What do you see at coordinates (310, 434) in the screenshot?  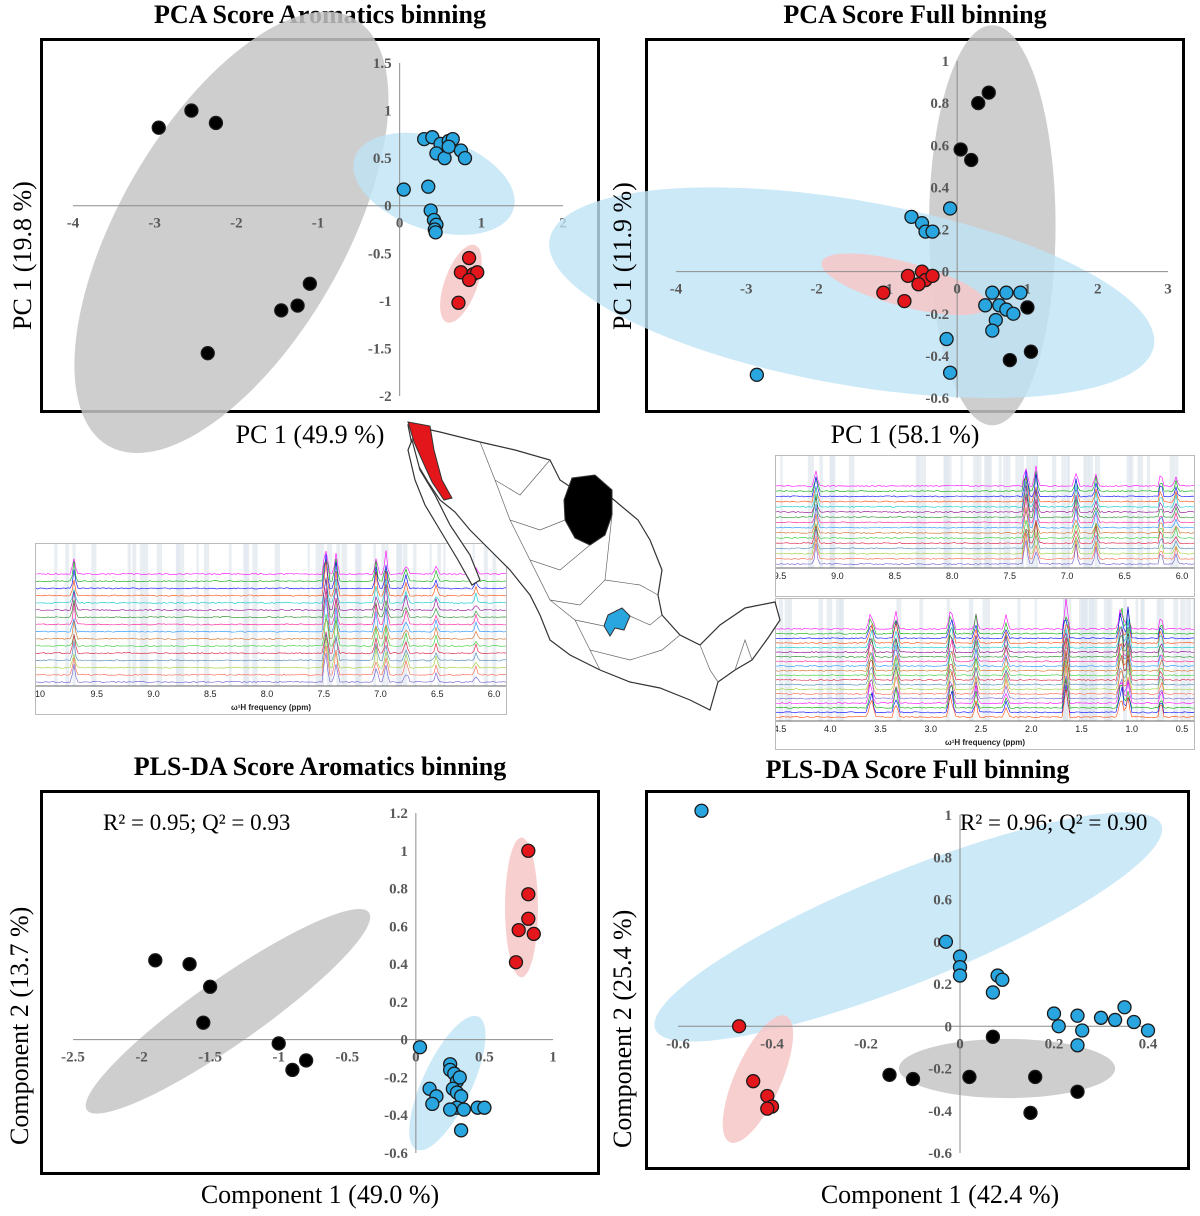 I see `pca-aromatics-xlabel: PC 1 (49.9 %)` at bounding box center [310, 434].